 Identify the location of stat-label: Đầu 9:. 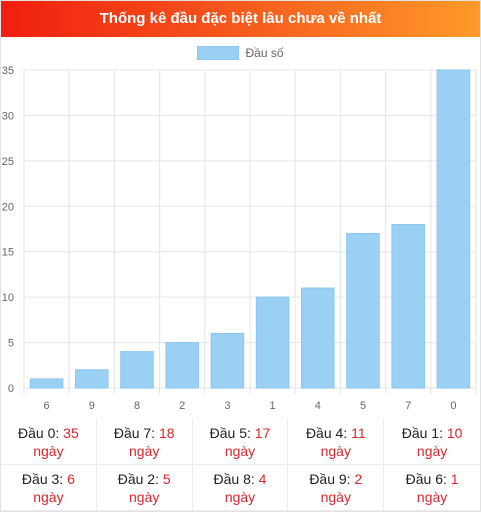
(330, 478).